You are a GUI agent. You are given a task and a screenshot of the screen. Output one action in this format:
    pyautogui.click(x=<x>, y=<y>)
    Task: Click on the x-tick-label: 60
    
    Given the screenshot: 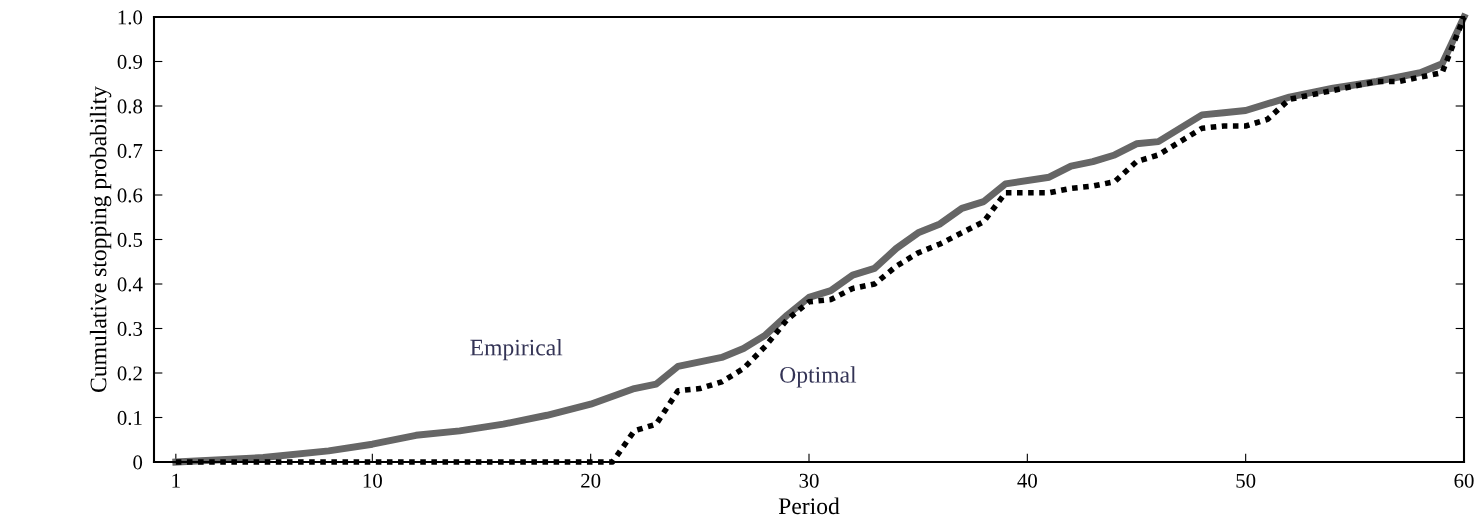 What is the action you would take?
    pyautogui.click(x=1464, y=480)
    